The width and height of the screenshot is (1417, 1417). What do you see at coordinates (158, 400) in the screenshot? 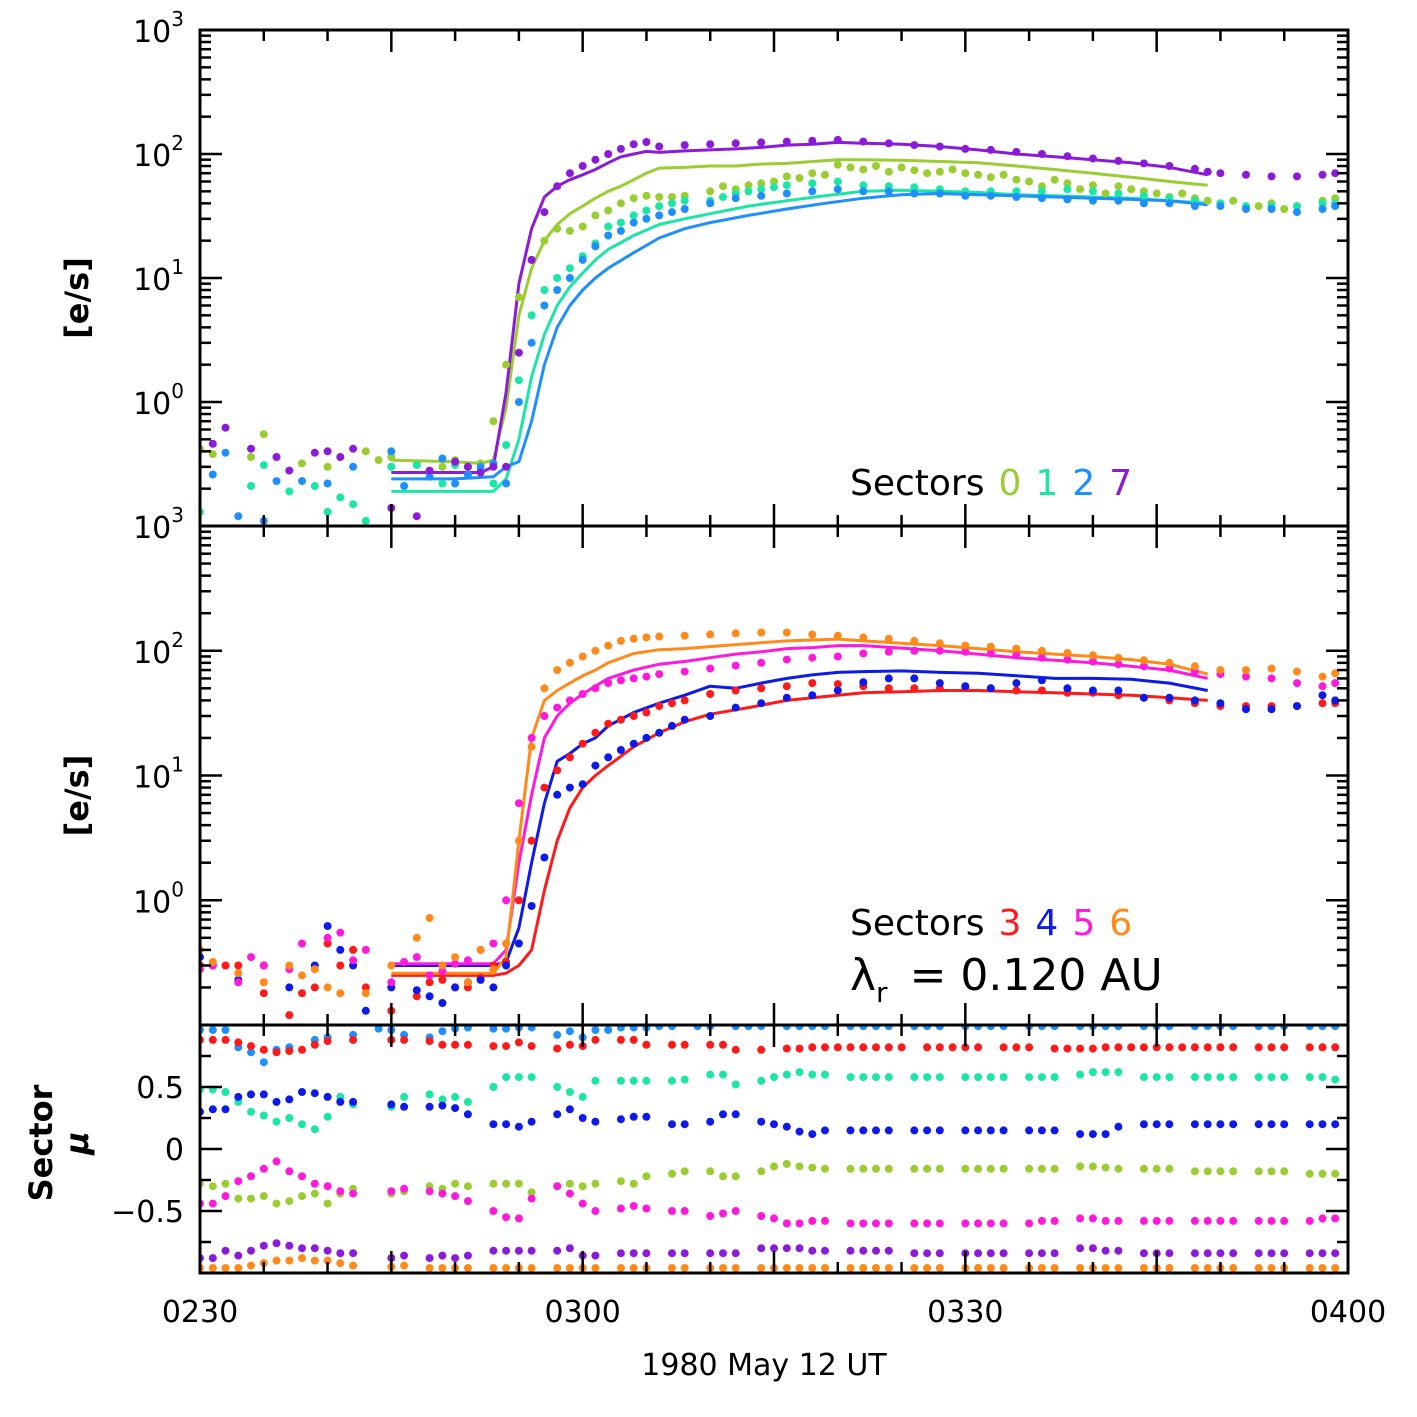
I see `y-tick-label: 100` at bounding box center [158, 400].